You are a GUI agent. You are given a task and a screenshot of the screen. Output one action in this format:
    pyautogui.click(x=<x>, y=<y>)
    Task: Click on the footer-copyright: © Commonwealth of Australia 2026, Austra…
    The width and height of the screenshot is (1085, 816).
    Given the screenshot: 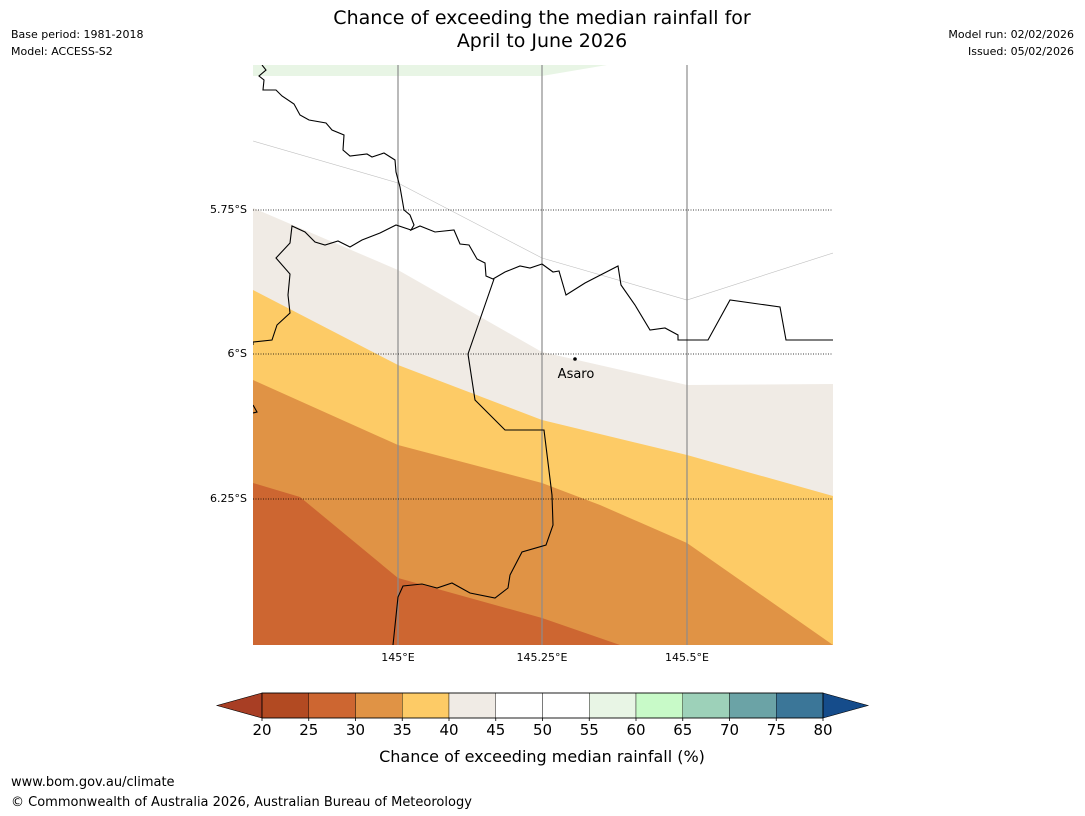 What is the action you would take?
    pyautogui.click(x=241, y=802)
    